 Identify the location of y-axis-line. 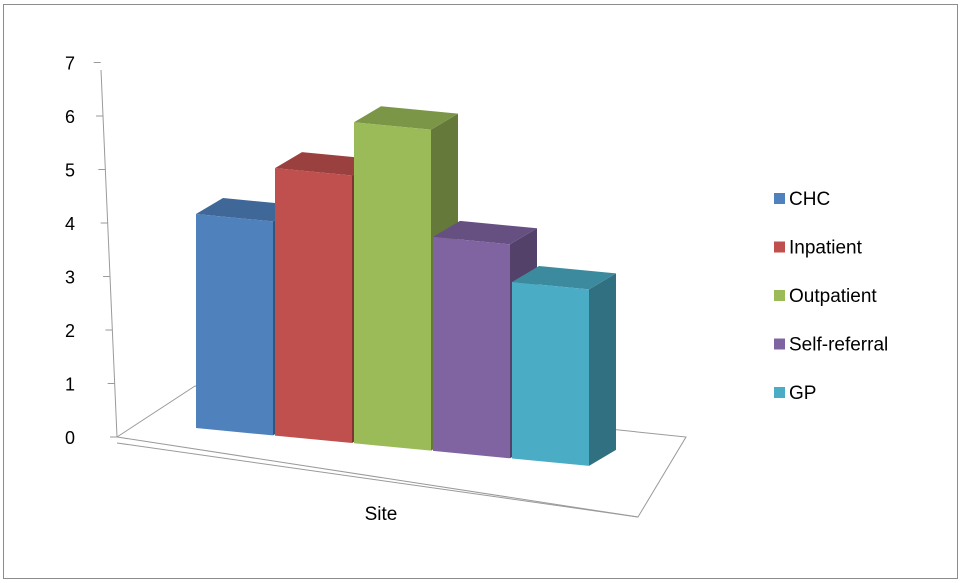
(109, 253).